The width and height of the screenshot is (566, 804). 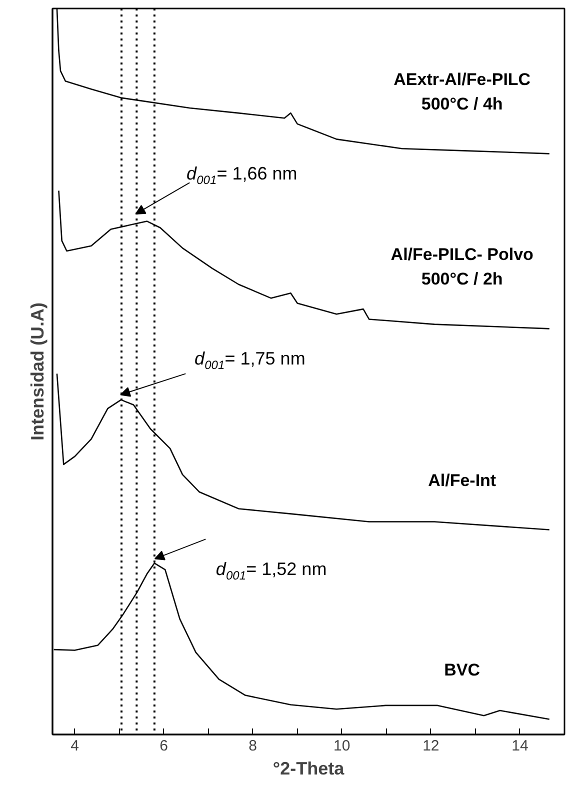 I want to click on series-label: Al/Fe-Int, so click(x=462, y=480).